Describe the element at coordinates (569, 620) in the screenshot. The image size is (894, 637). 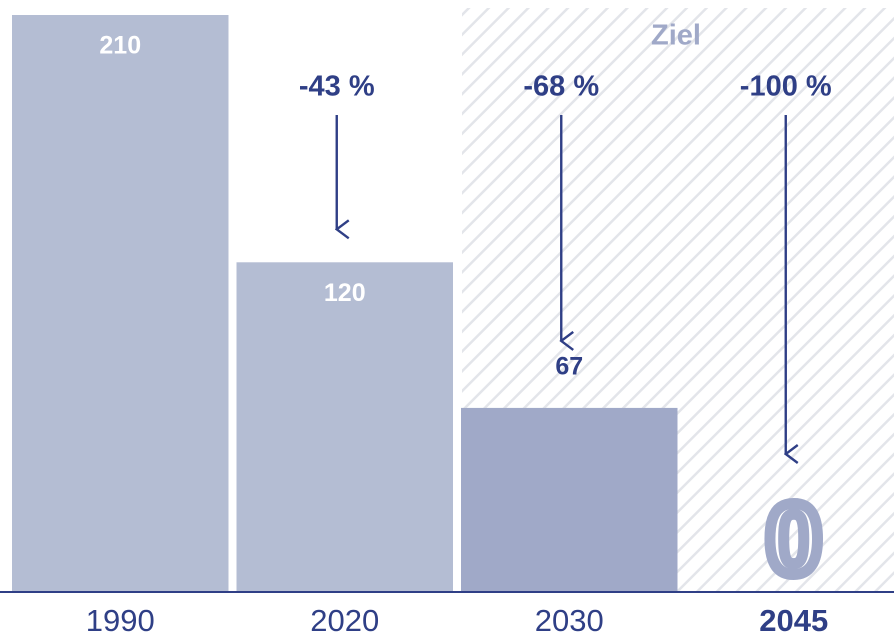
I see `x-tick-label: 2030` at that location.